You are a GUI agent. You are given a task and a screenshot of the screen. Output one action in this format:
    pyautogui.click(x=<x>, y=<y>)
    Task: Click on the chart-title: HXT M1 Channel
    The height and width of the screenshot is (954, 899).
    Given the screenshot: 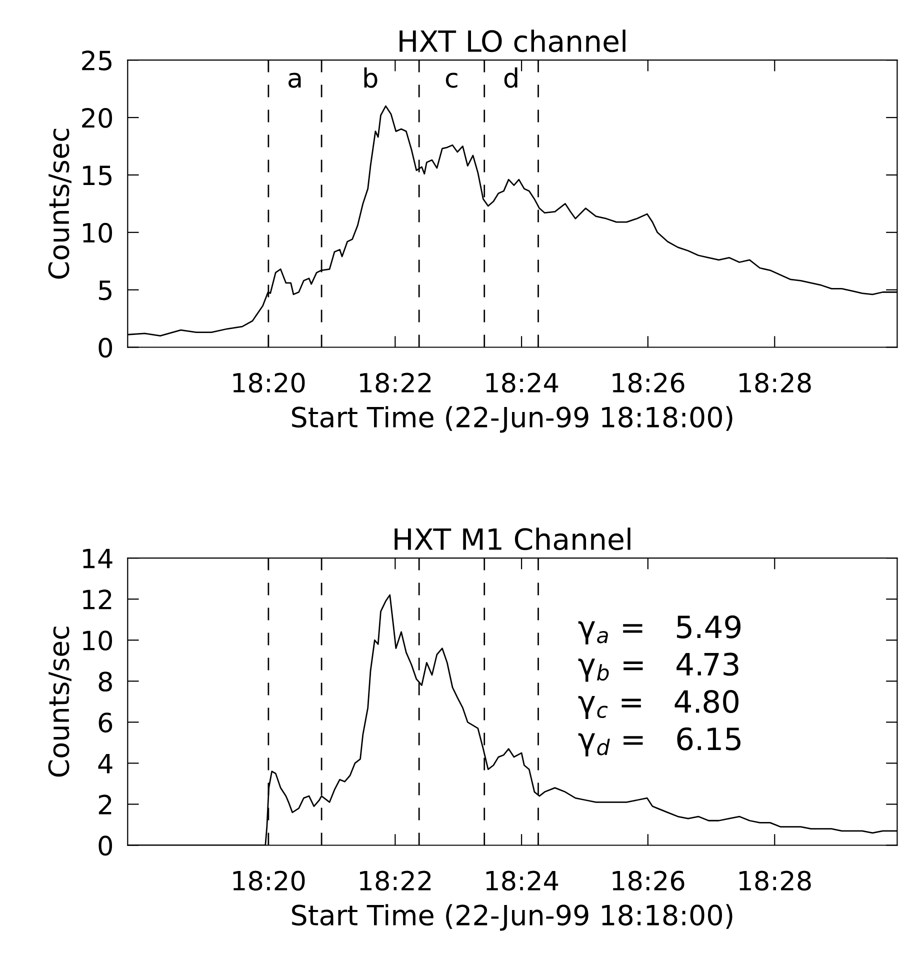 What is the action you would take?
    pyautogui.click(x=512, y=539)
    